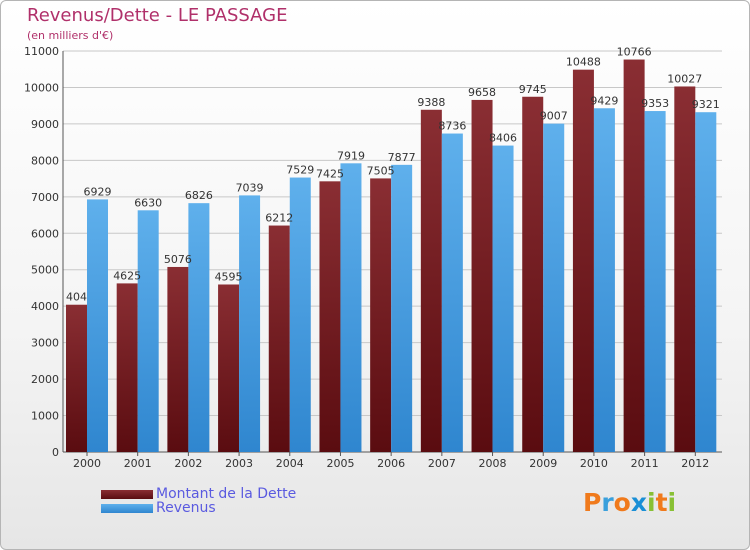 This screenshot has width=750, height=550. I want to click on debt-value-label: 9388, so click(431, 102).